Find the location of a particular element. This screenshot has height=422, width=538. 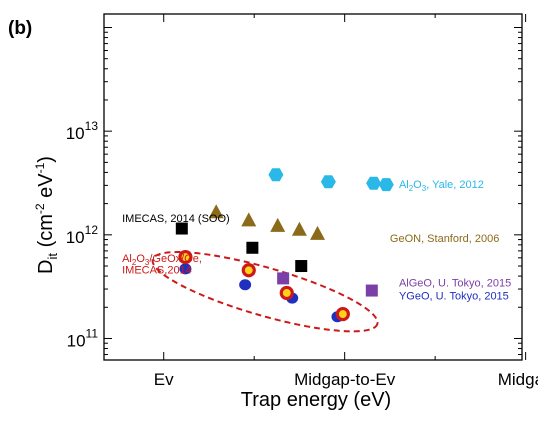

svg-text: Dit (cm-2 eV-1) is located at coordinates (46, 215).